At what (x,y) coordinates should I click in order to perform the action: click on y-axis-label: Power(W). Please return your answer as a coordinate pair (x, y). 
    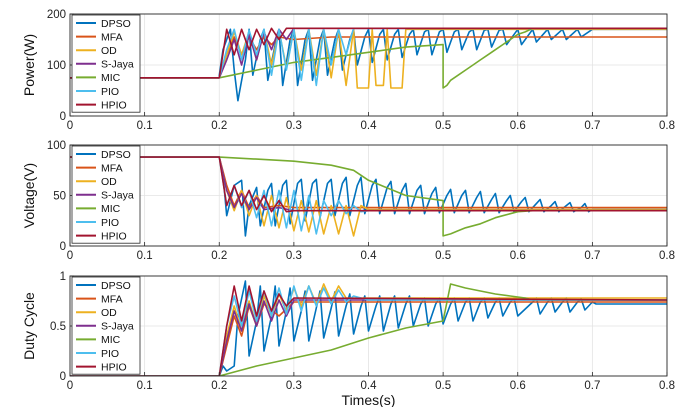
    Looking at the image, I should click on (29, 65).